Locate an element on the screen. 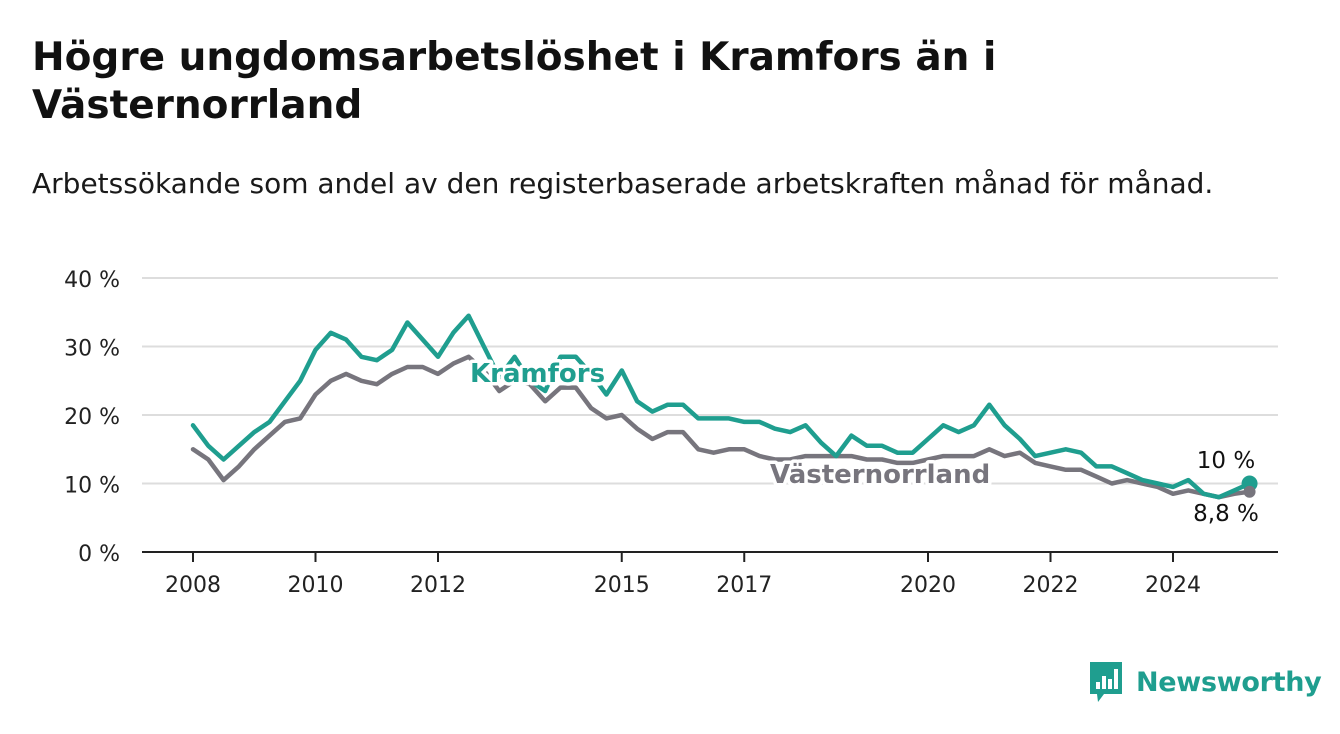 The height and width of the screenshot is (734, 1340). bar-chart-logo-icon is located at coordinates (1106, 682).